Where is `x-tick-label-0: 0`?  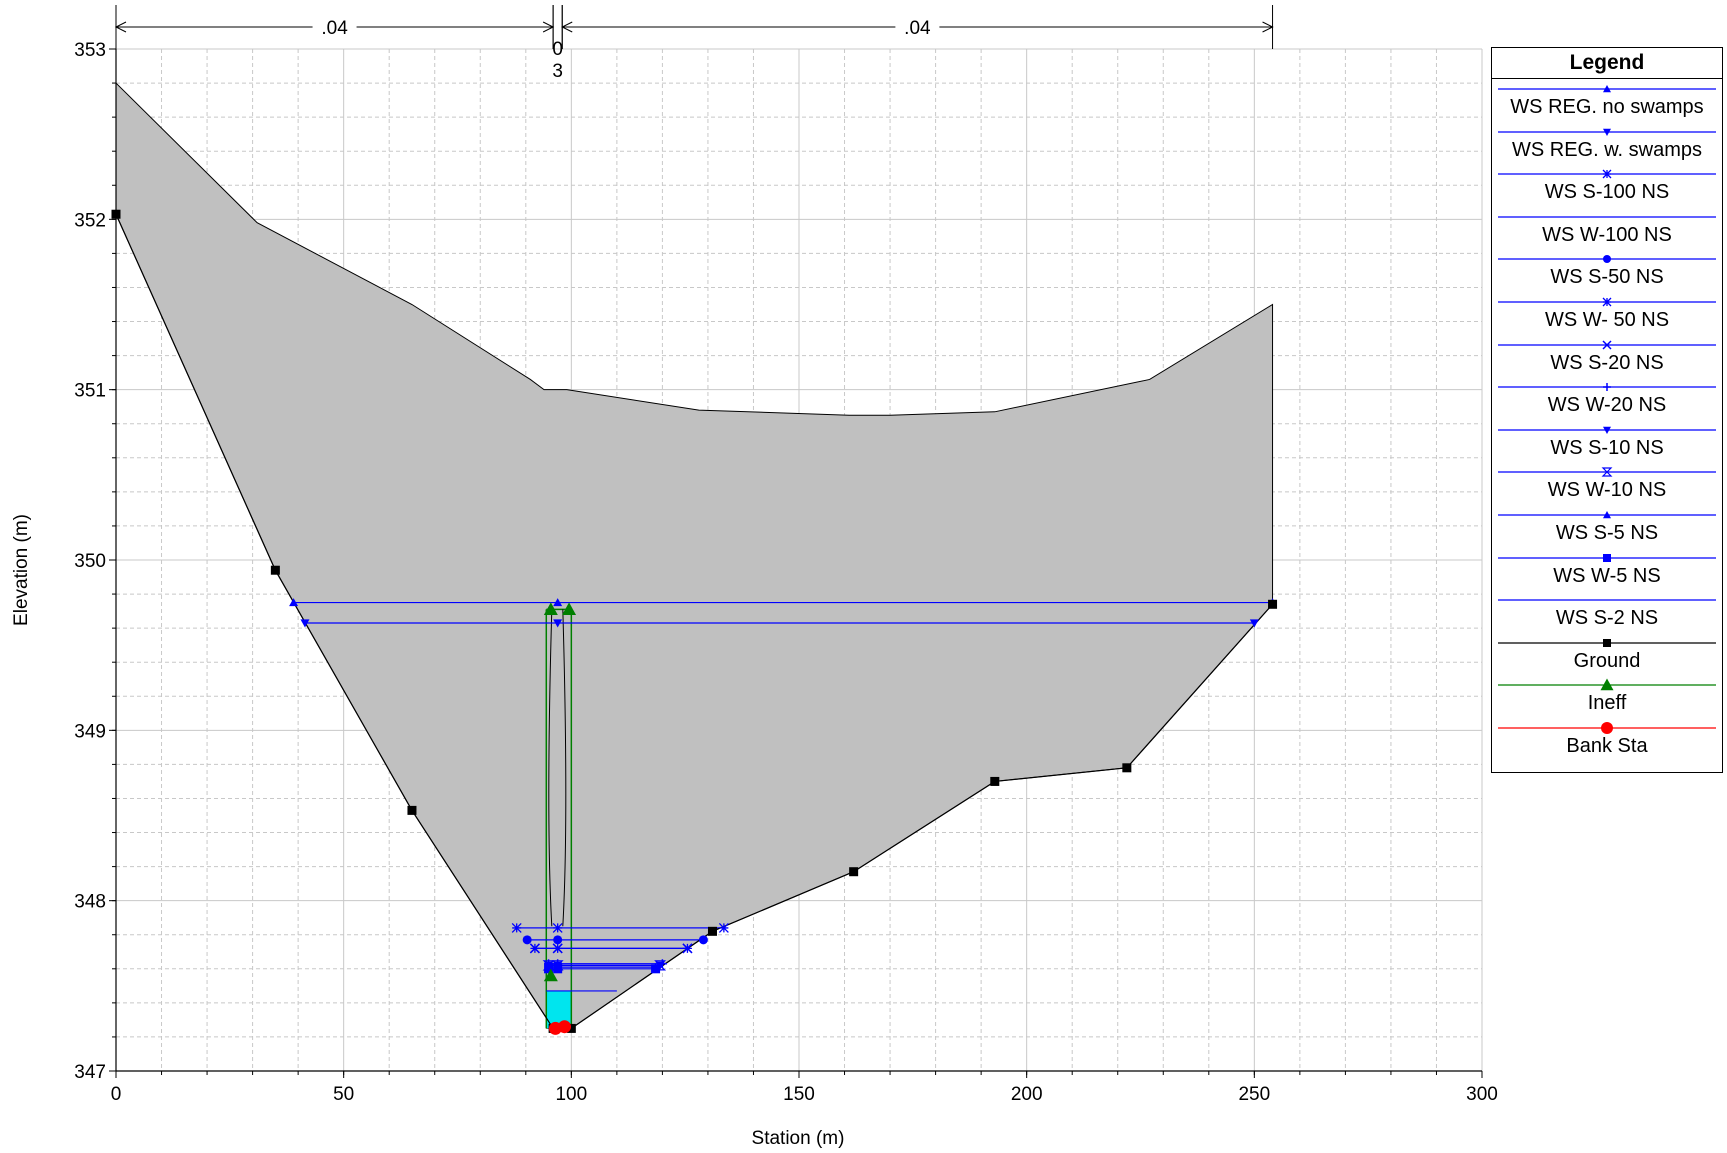 x-tick-label-0: 0 is located at coordinates (116, 1094).